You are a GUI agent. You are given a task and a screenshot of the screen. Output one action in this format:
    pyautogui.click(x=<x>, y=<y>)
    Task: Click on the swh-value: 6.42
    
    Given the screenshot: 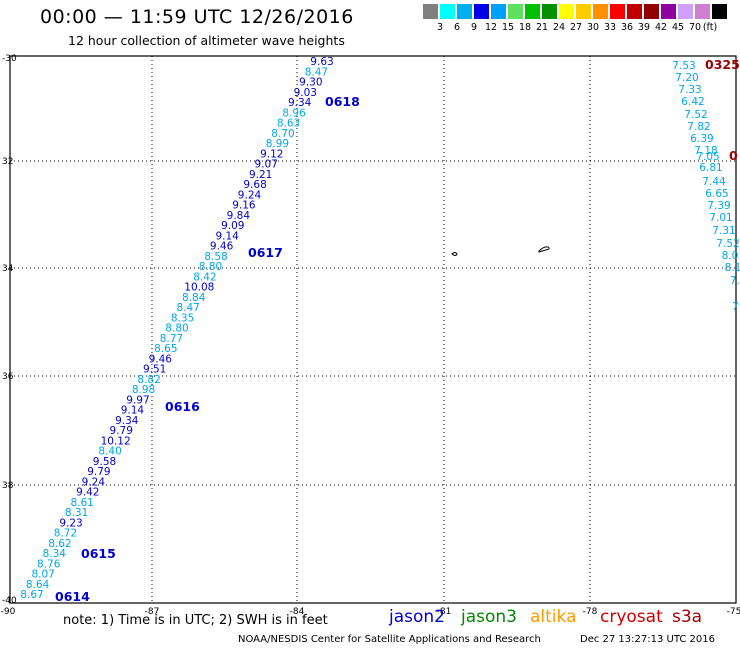 What is the action you would take?
    pyautogui.click(x=692, y=102)
    